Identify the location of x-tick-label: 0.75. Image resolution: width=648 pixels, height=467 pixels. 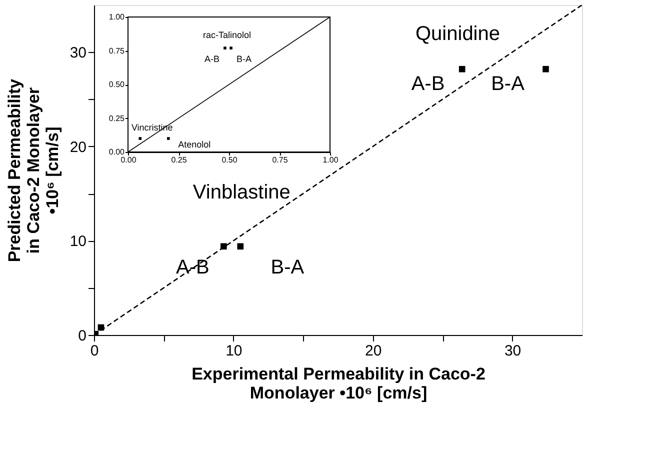
(280, 160).